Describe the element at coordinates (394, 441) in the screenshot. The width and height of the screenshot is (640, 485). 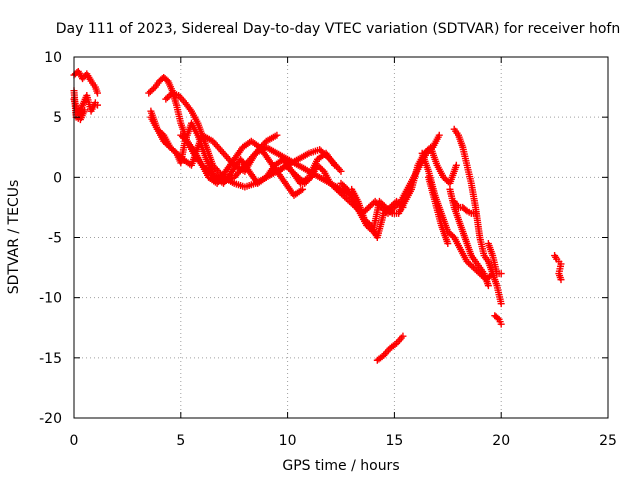
I see `x-tick-label: 15` at that location.